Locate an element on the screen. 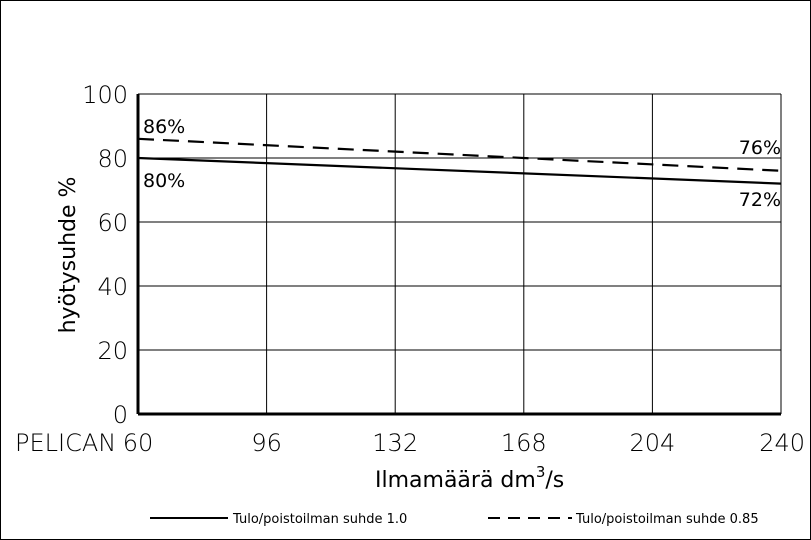  annotation-start-solid: 80% is located at coordinates (164, 181).